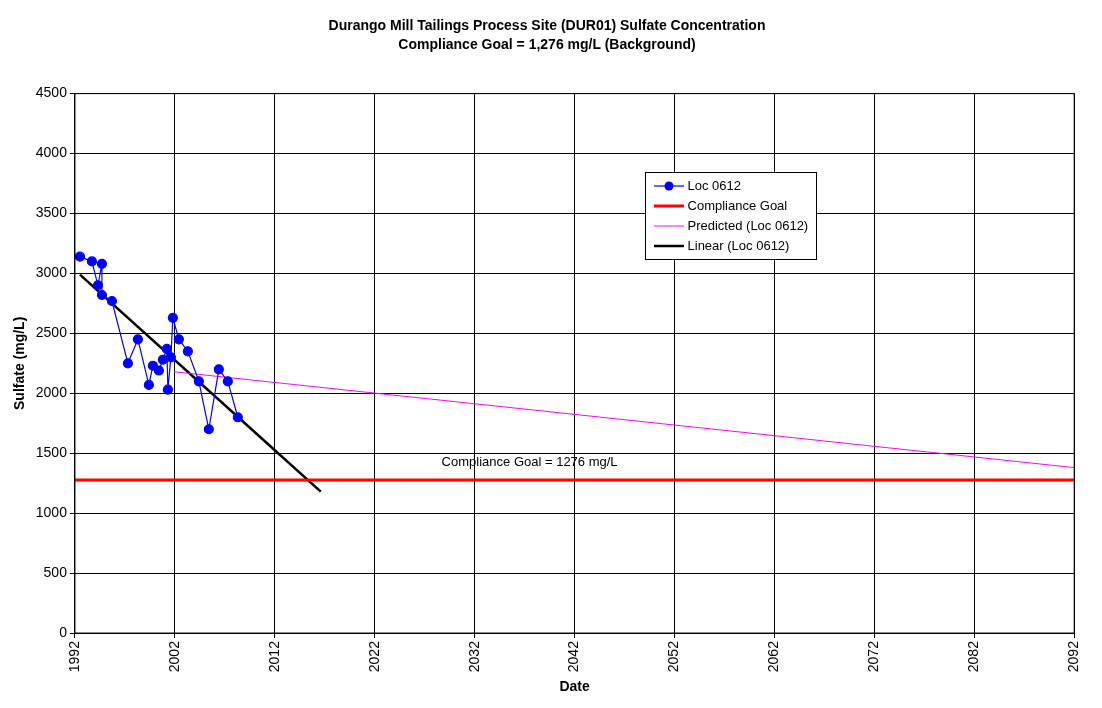  What do you see at coordinates (51, 92) in the screenshot?
I see `y-tick-label: 4500` at bounding box center [51, 92].